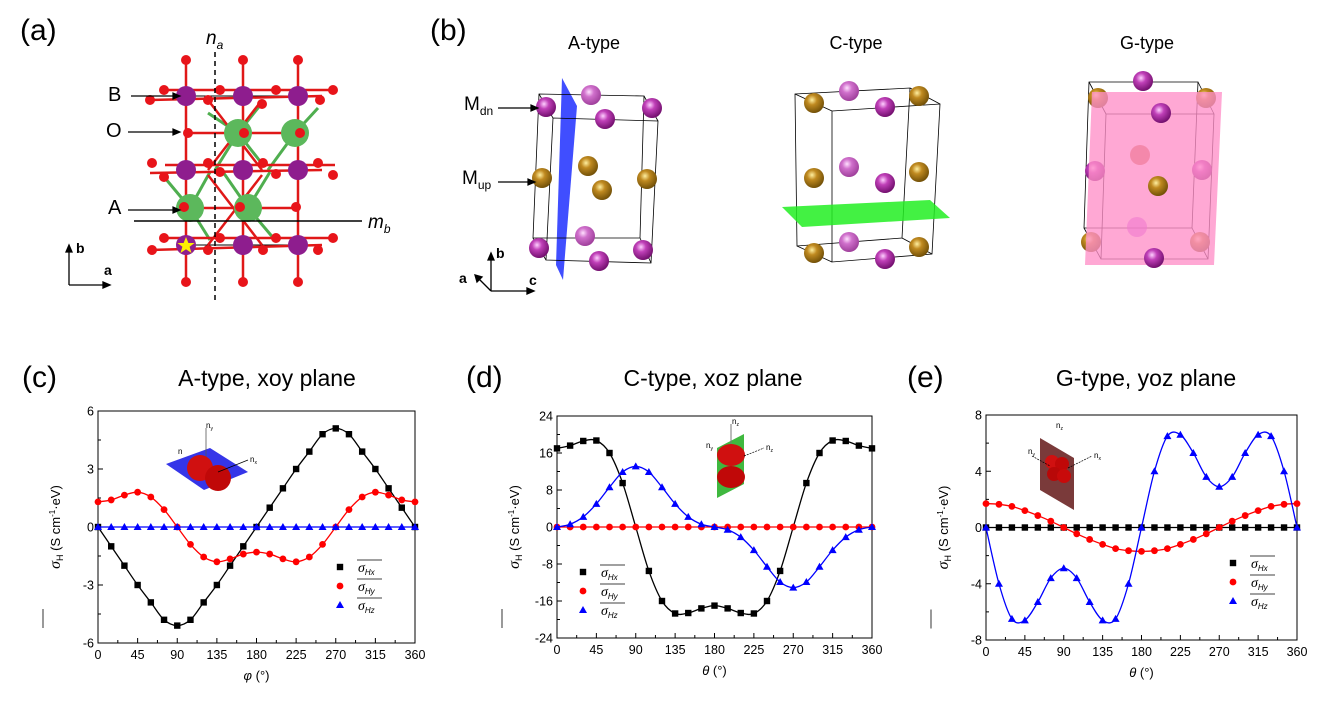 The image size is (1321, 701). Describe the element at coordinates (1080, 462) in the screenshot. I see `inset-axis-x` at that location.